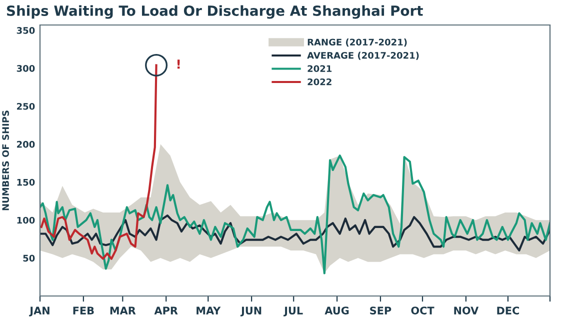 The height and width of the screenshot is (332, 564). I want to click on y-tick-label: 300, so click(25, 68).